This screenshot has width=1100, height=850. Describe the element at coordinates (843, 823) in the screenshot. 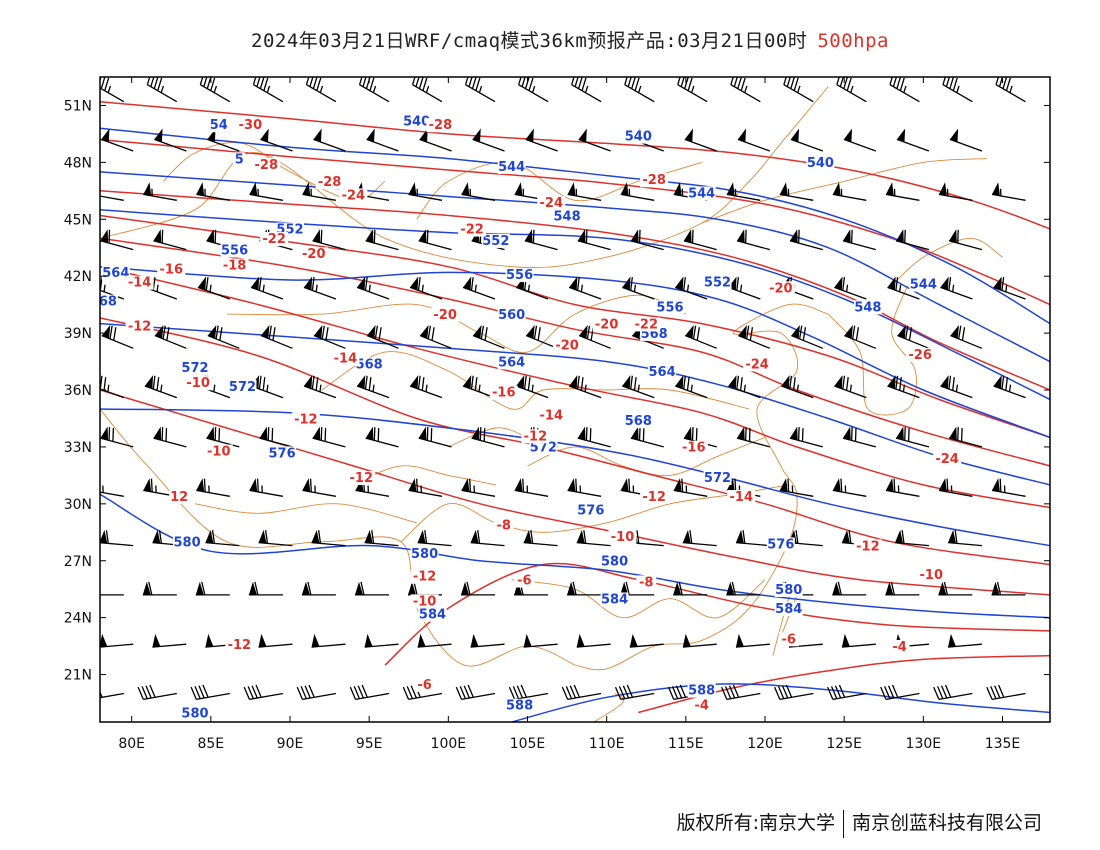

I see `footer-separator` at that location.